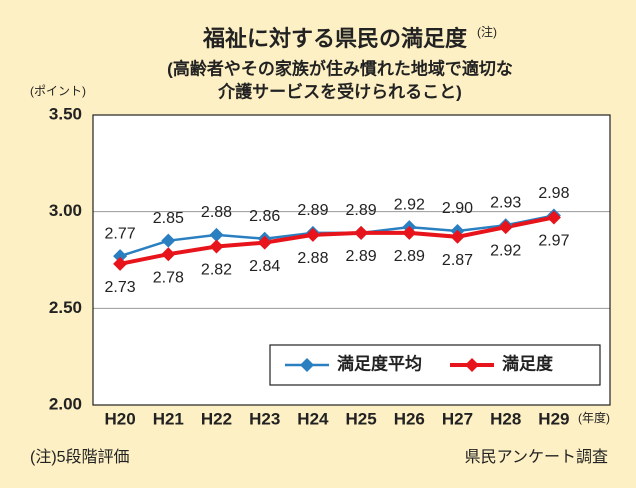  I want to click on x-tick-label: H26, so click(409, 418).